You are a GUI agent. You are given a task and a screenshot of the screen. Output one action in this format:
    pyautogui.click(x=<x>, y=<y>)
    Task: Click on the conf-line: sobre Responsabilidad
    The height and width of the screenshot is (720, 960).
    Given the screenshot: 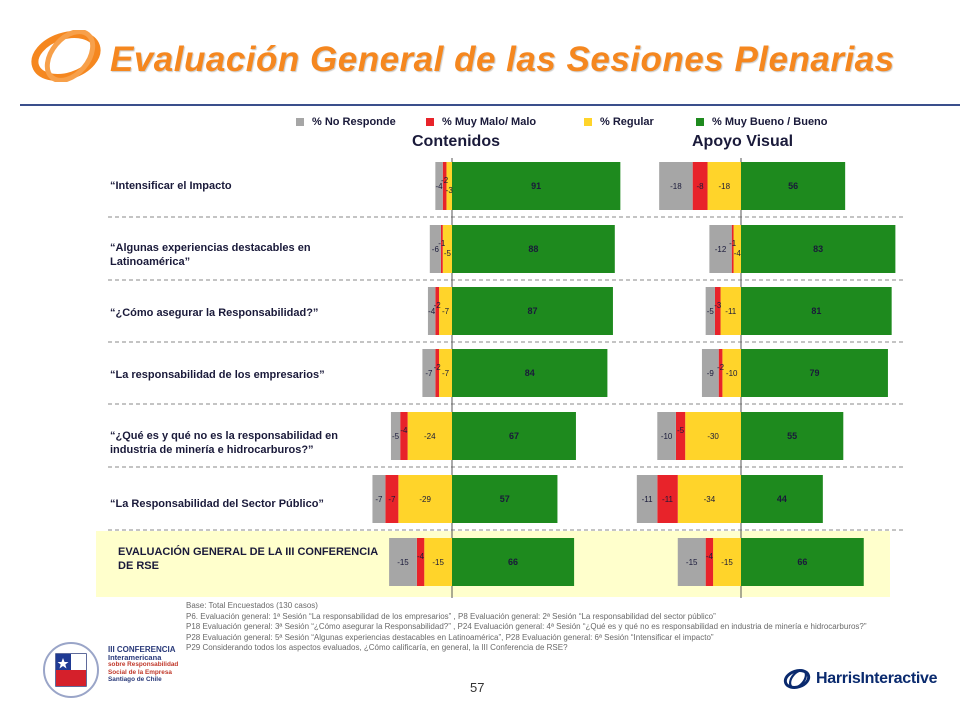 What is the action you would take?
    pyautogui.click(x=143, y=665)
    